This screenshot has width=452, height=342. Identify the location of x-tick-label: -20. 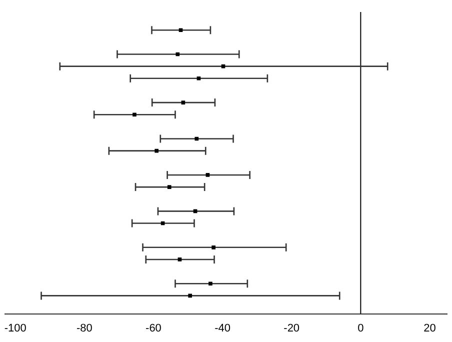
(292, 328).